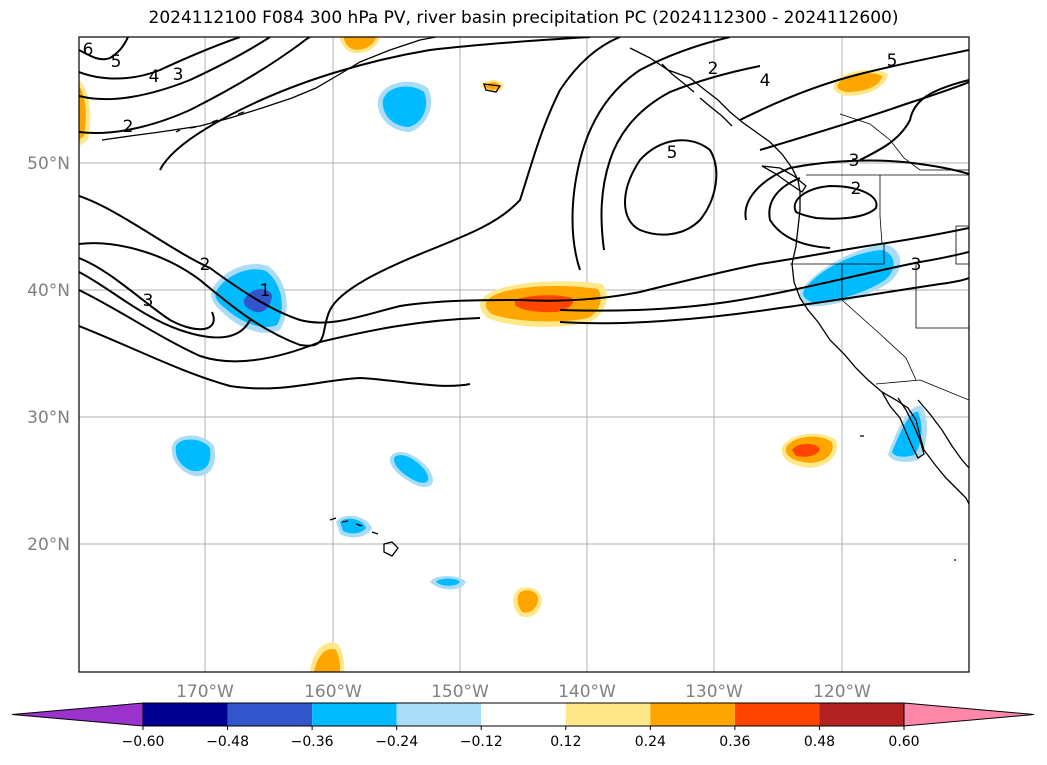 The height and width of the screenshot is (765, 1047). What do you see at coordinates (205, 265) in the screenshot?
I see `contour-label-2-w: 2` at bounding box center [205, 265].